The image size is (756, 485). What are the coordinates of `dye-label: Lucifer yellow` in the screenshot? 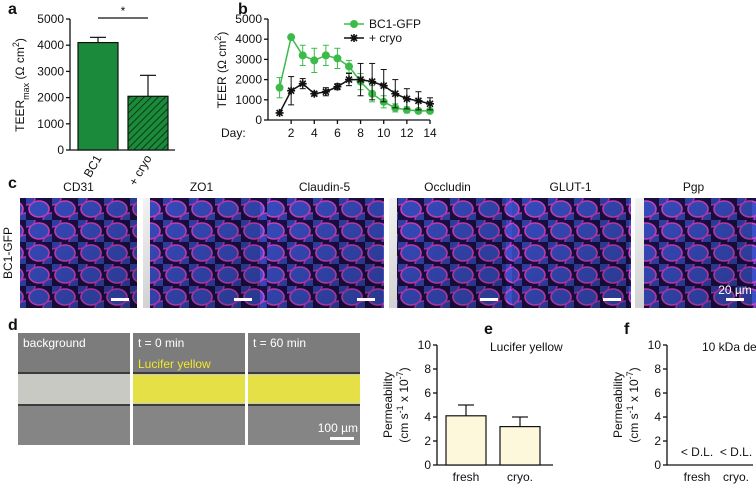 It's located at (174, 364).